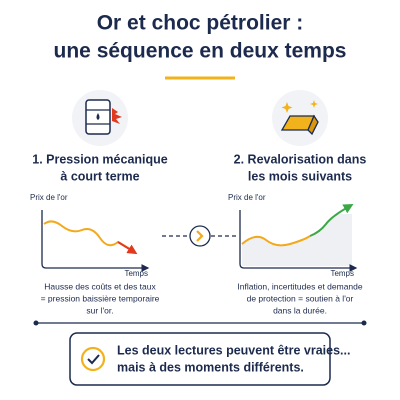  Describe the element at coordinates (99, 310) in the screenshot. I see `caption: sur l'or.` at that location.